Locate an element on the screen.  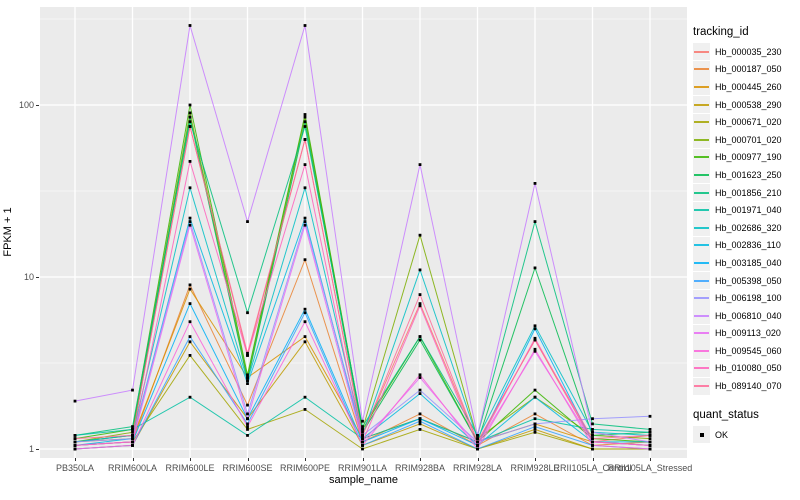
legend-entry-label: Hb_000187_050 is located at coordinates (748, 69).